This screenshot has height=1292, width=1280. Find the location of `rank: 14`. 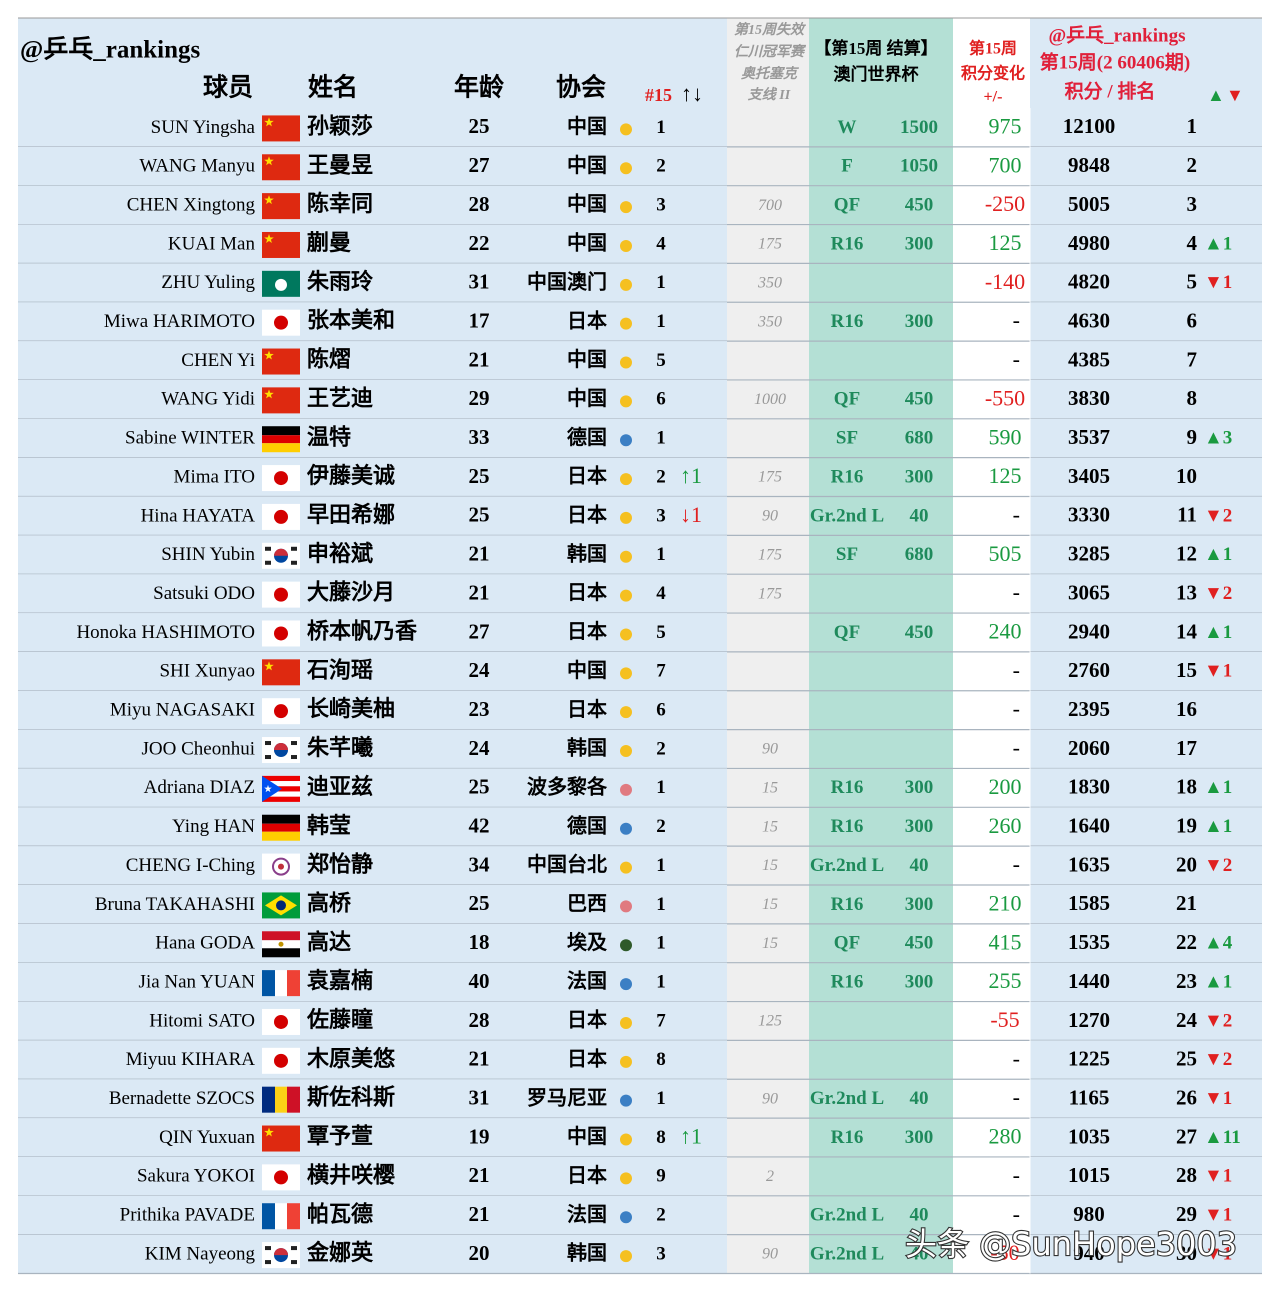

rank: 14 is located at coordinates (1187, 631).